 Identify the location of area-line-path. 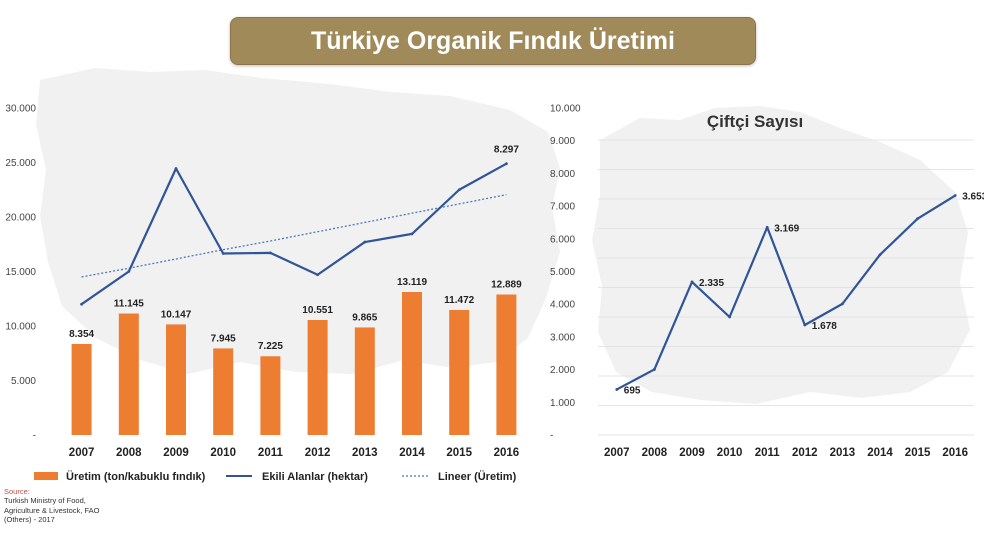
(293, 234).